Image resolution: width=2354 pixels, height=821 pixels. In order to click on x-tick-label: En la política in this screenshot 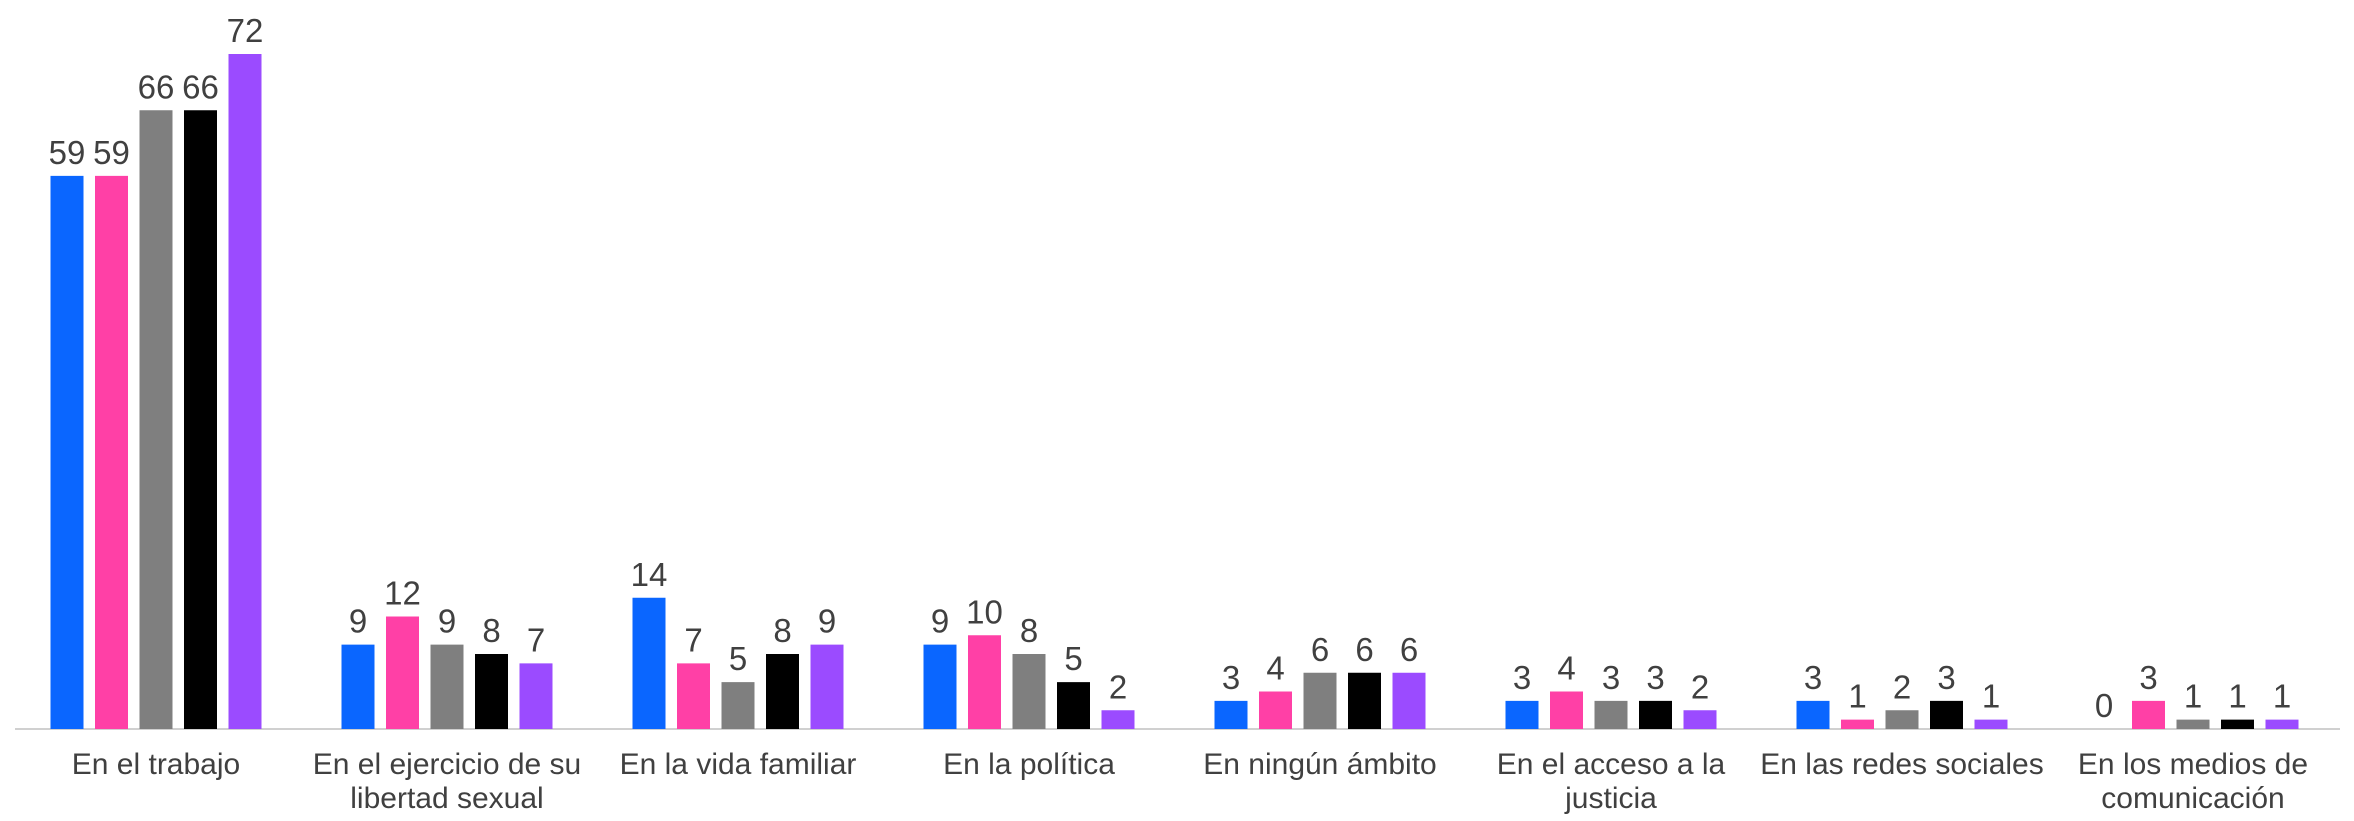, I will do `click(1029, 764)`.